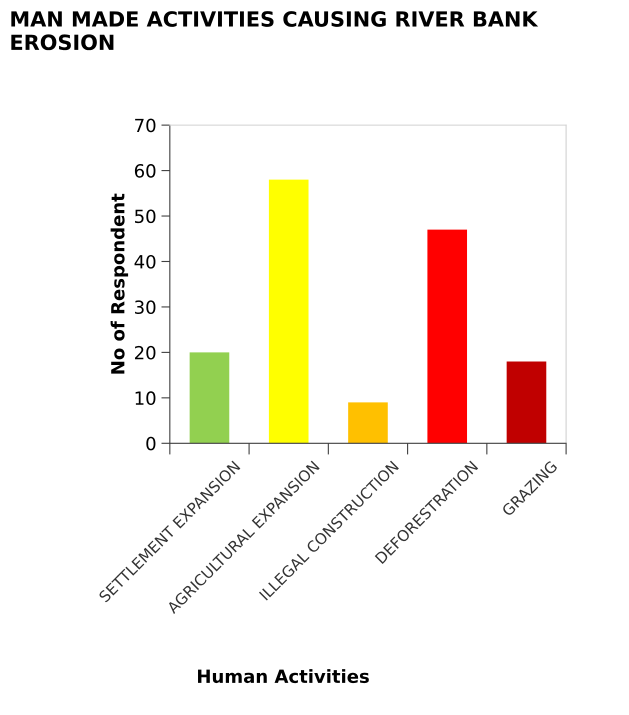 The height and width of the screenshot is (715, 629). I want to click on y-tick-label: 60, so click(145, 171).